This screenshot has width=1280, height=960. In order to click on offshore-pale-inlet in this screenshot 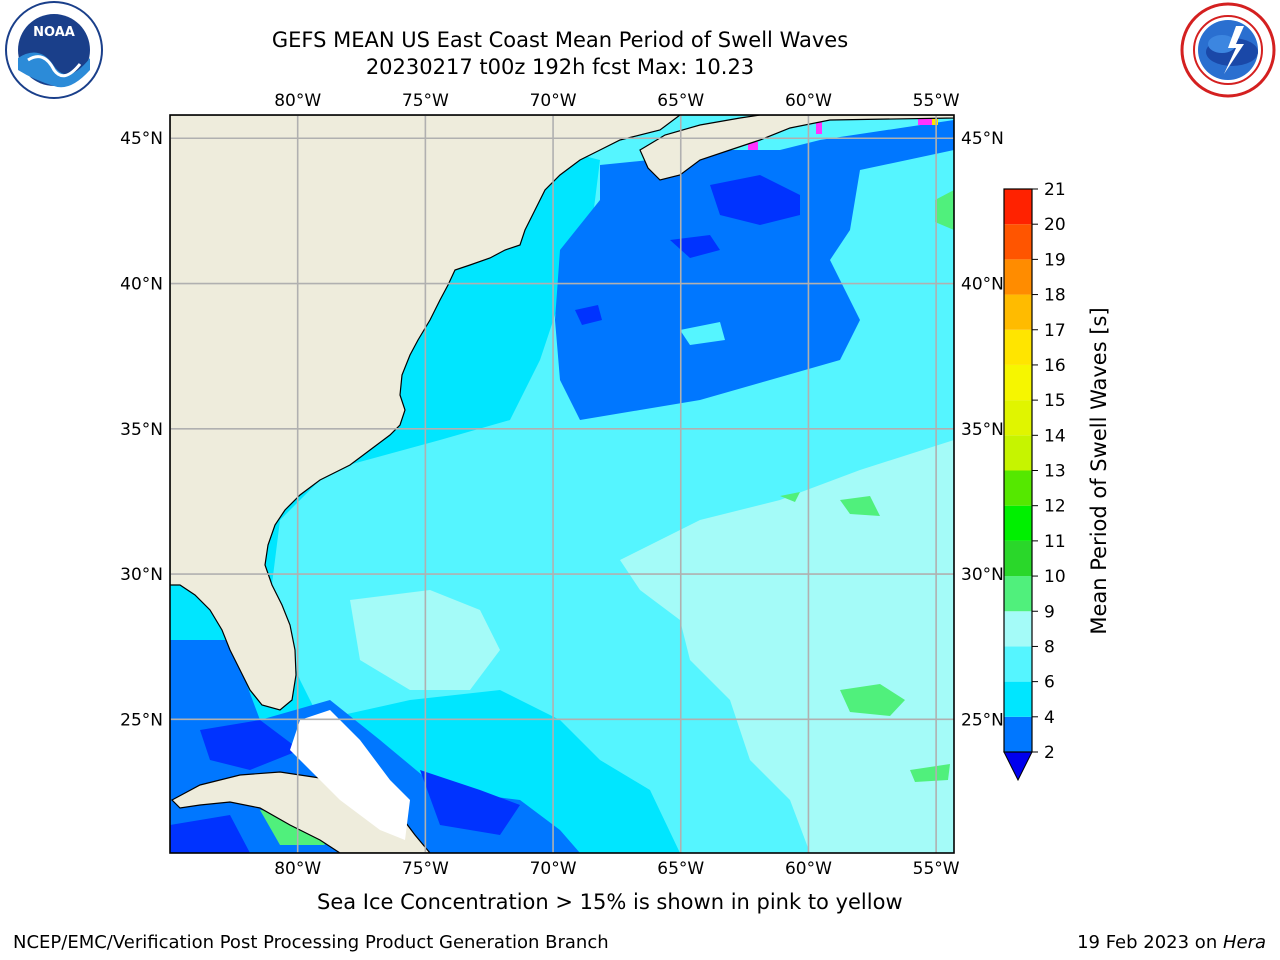, I will do `click(702, 333)`.